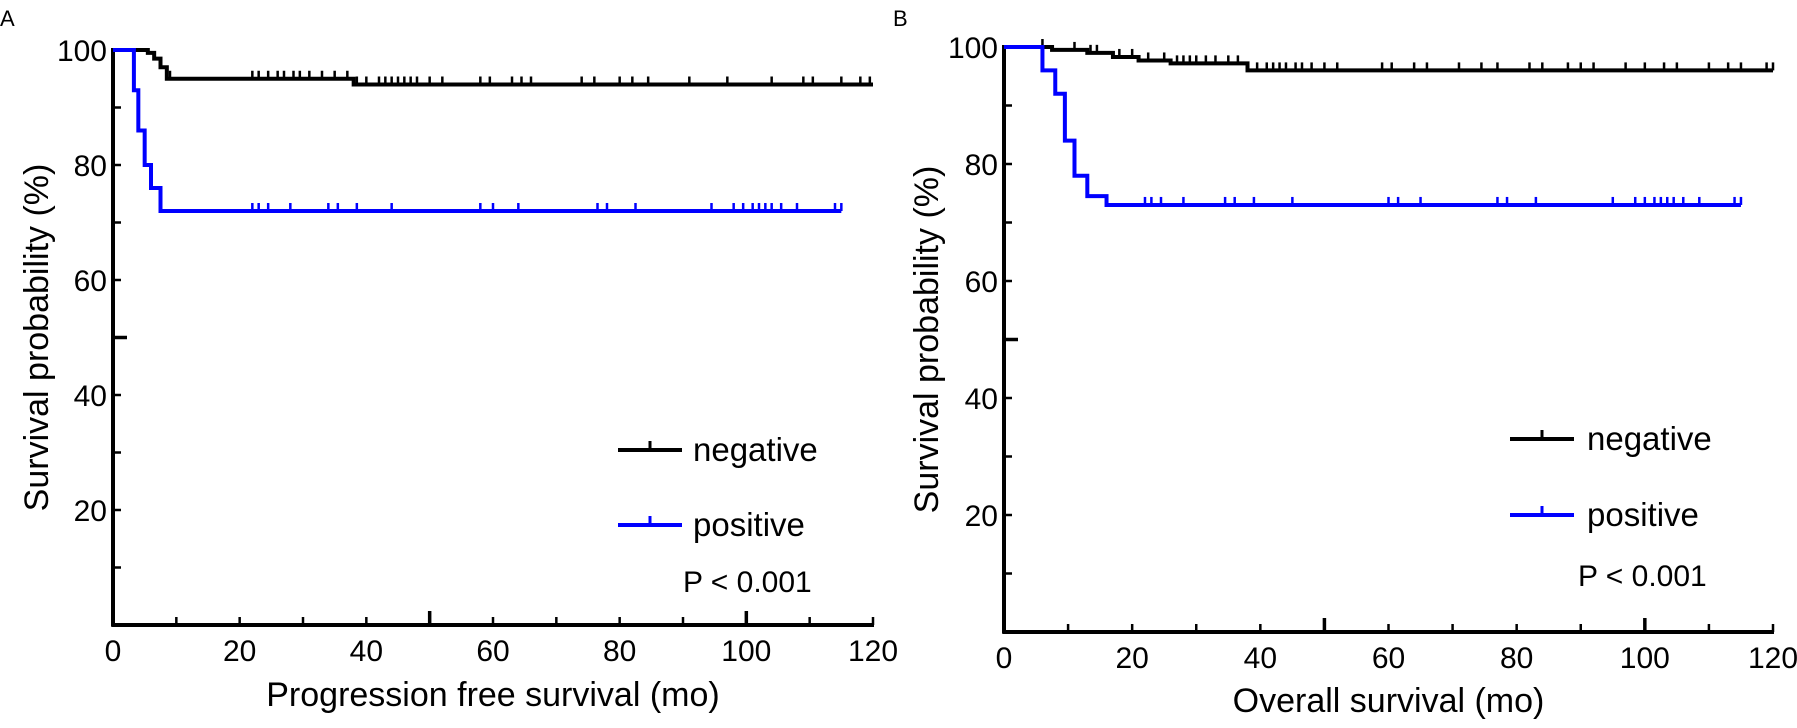  What do you see at coordinates (492, 695) in the screenshot?
I see `x-axis-title: Progression free survival (mo)` at bounding box center [492, 695].